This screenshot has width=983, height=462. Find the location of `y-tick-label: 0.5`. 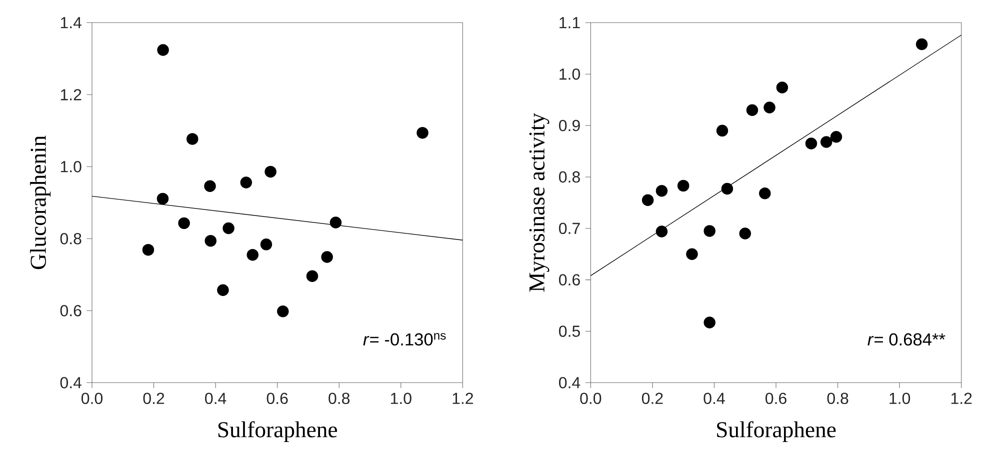

y-tick-label: 0.5 is located at coordinates (569, 331).